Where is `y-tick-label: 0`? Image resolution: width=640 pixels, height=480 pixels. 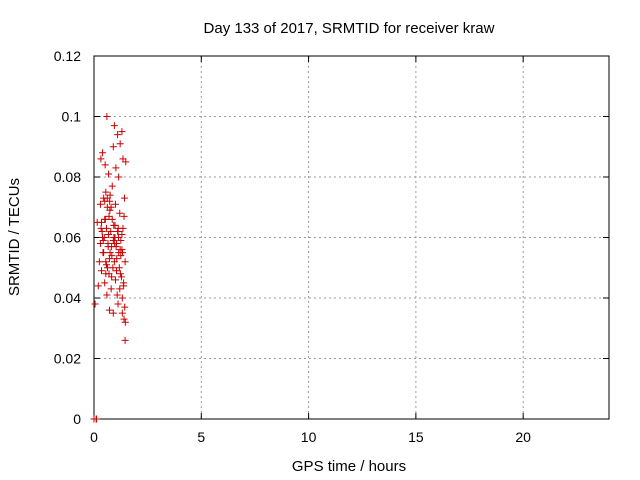
y-tick-label: 0 is located at coordinates (77, 419).